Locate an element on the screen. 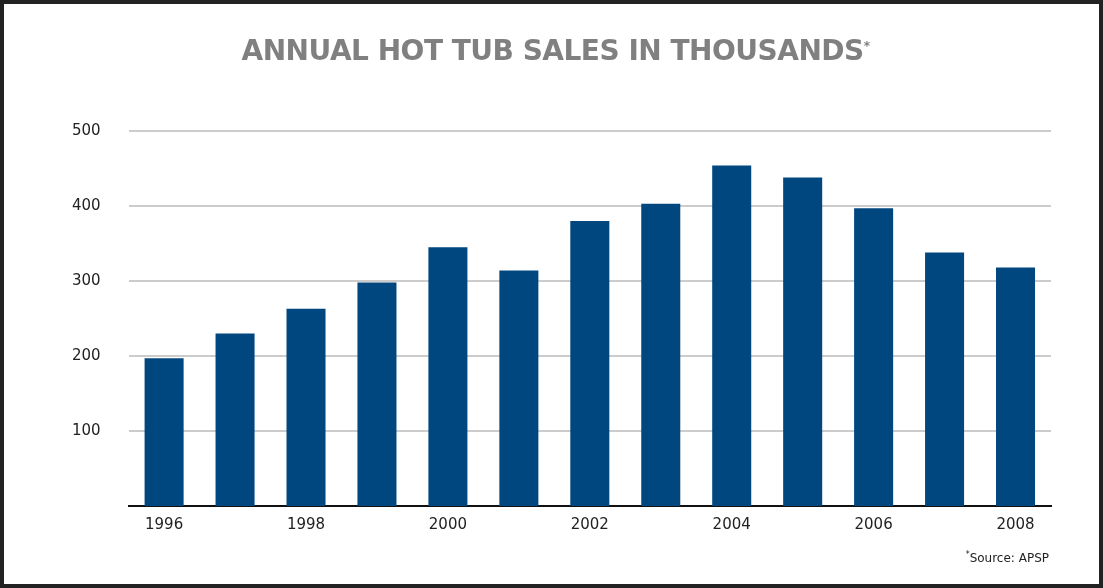  x-tick-label: 2002 is located at coordinates (589, 523).